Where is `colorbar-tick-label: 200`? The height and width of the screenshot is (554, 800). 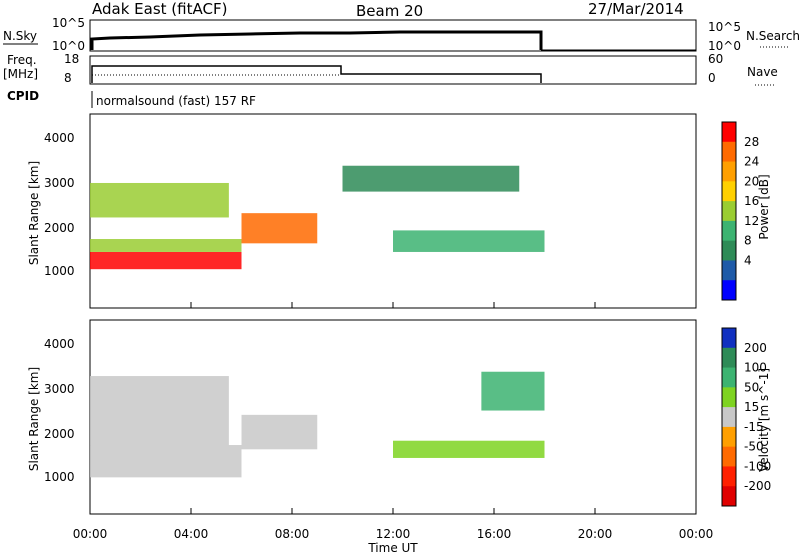
colorbar-tick-label: 200 is located at coordinates (755, 348).